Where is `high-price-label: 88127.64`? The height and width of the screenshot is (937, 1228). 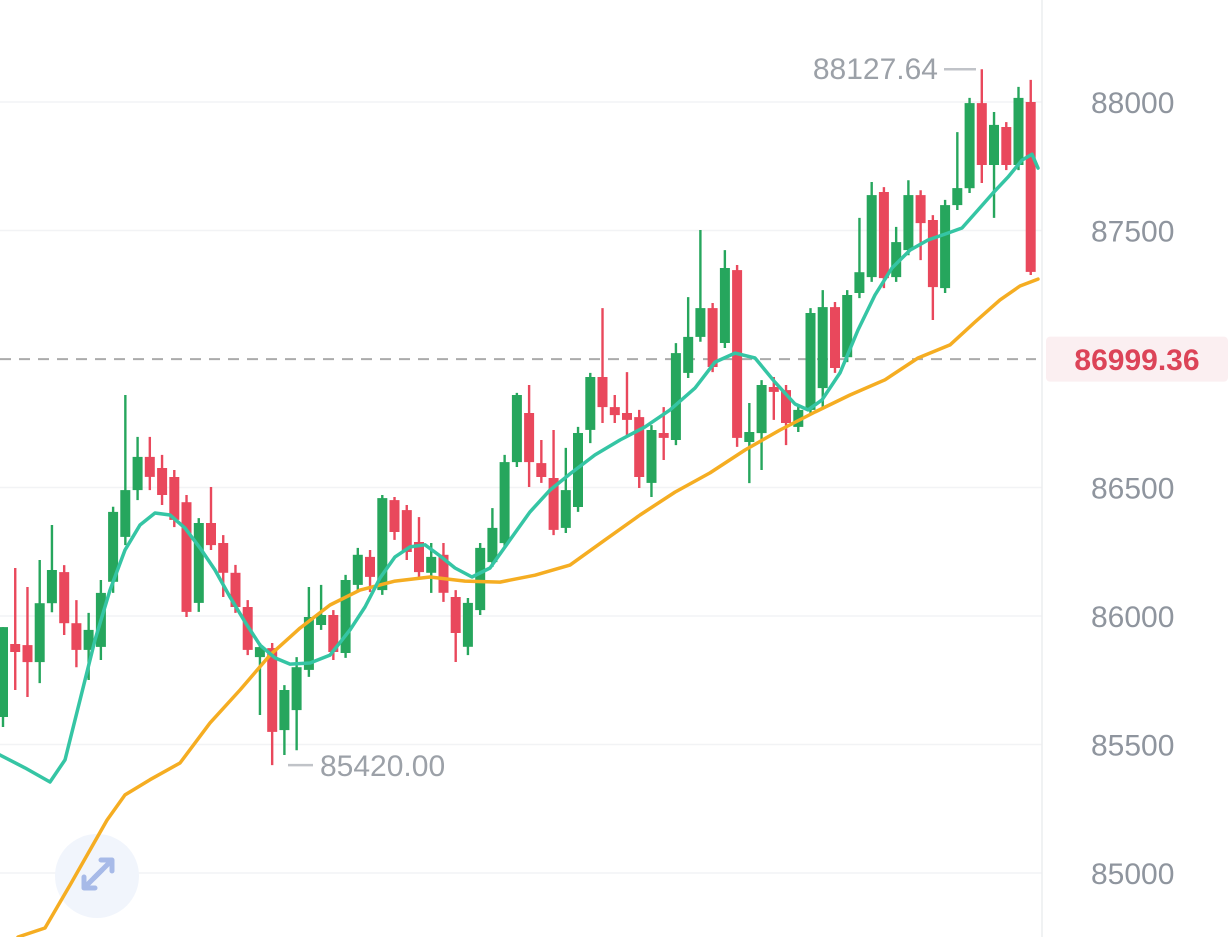
high-price-label: 88127.64 is located at coordinates (875, 69).